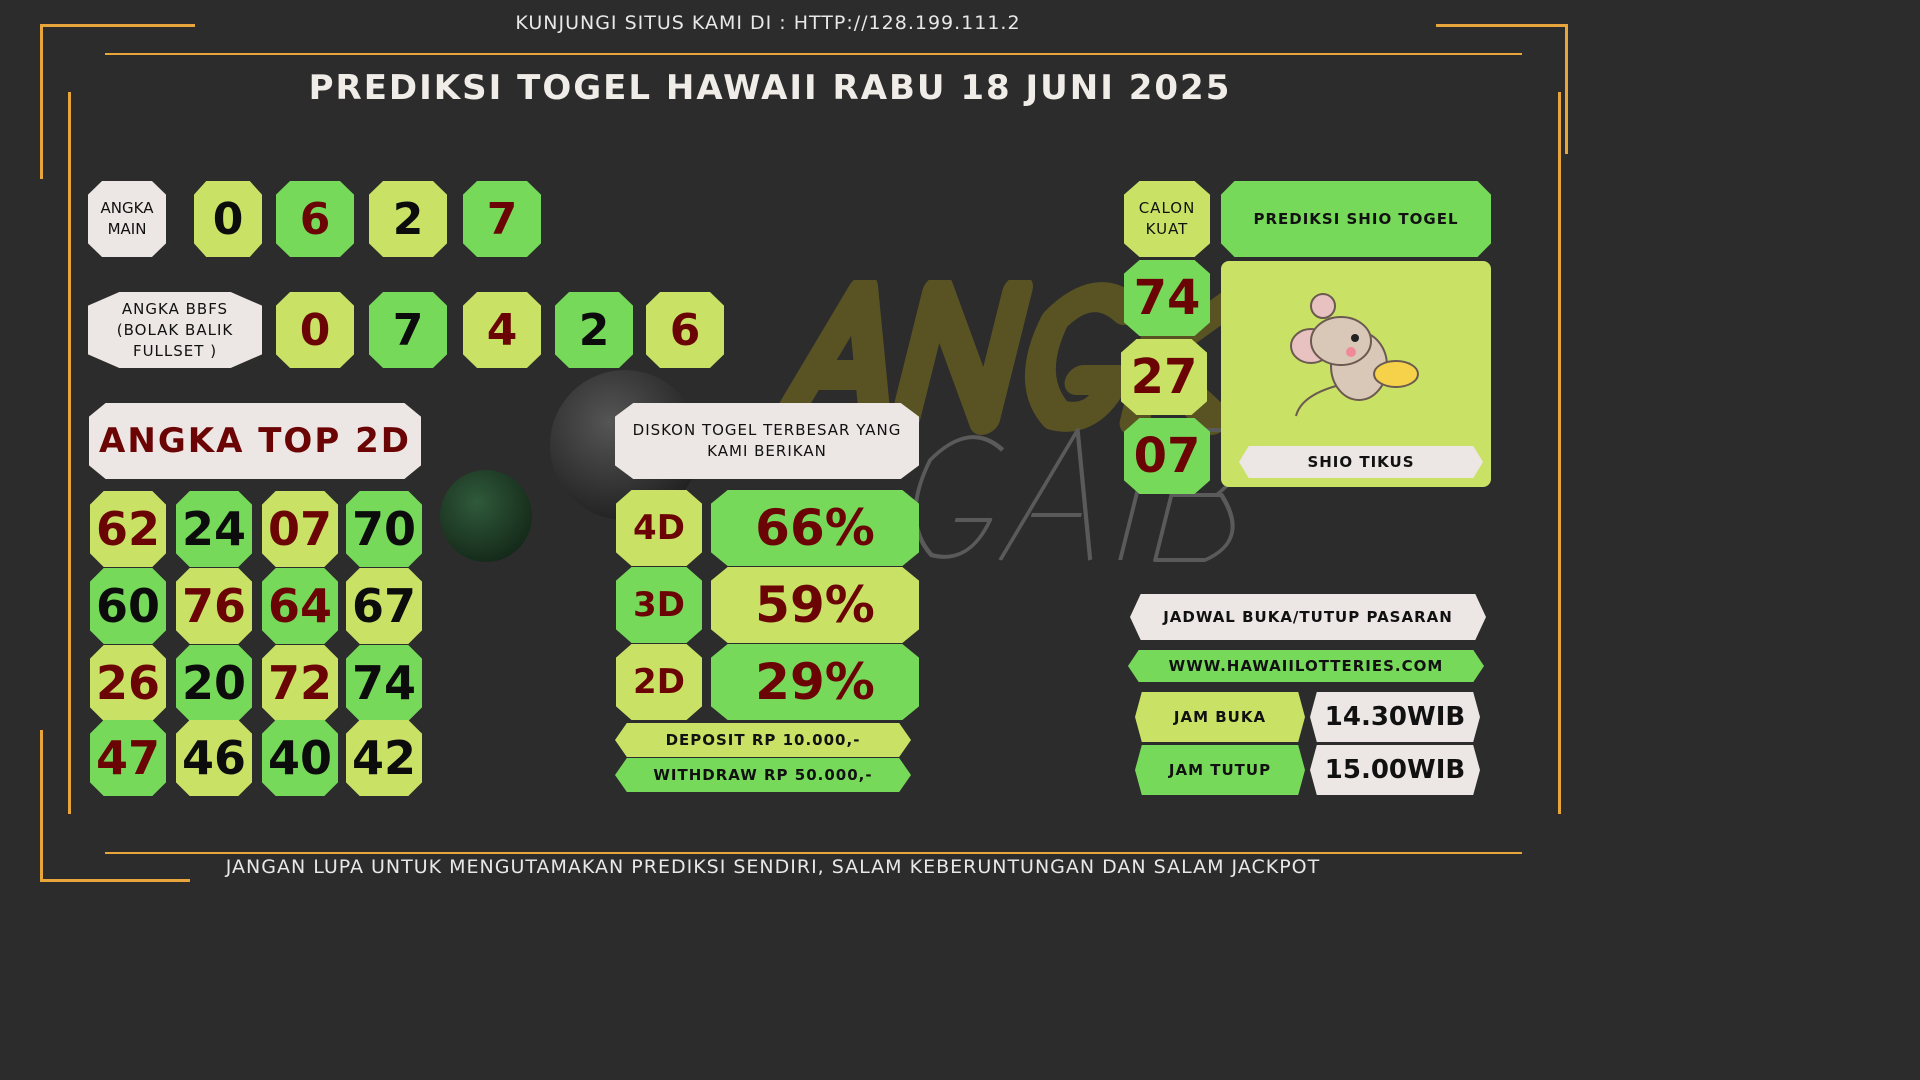  I want to click on rat-icon, so click(1354, 355).